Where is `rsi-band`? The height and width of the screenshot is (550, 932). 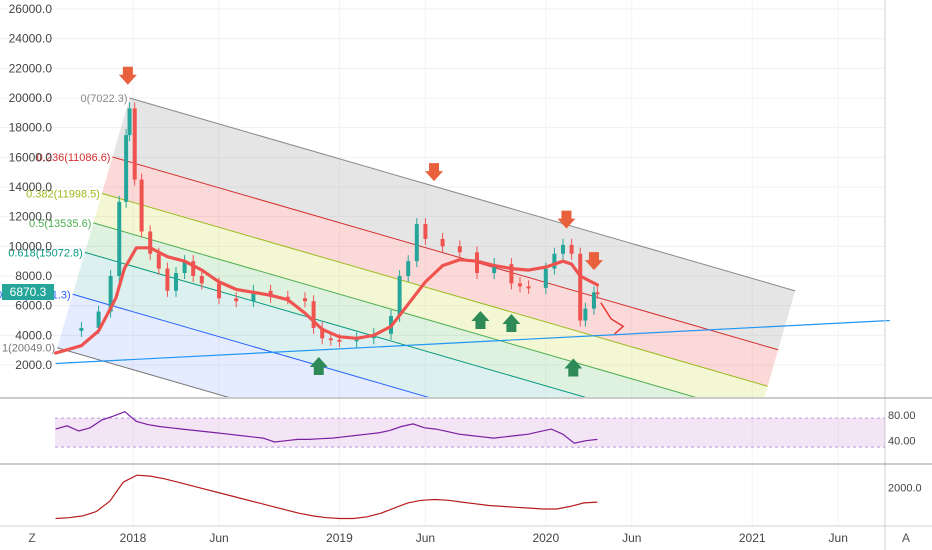
rsi-band is located at coordinates (470, 433).